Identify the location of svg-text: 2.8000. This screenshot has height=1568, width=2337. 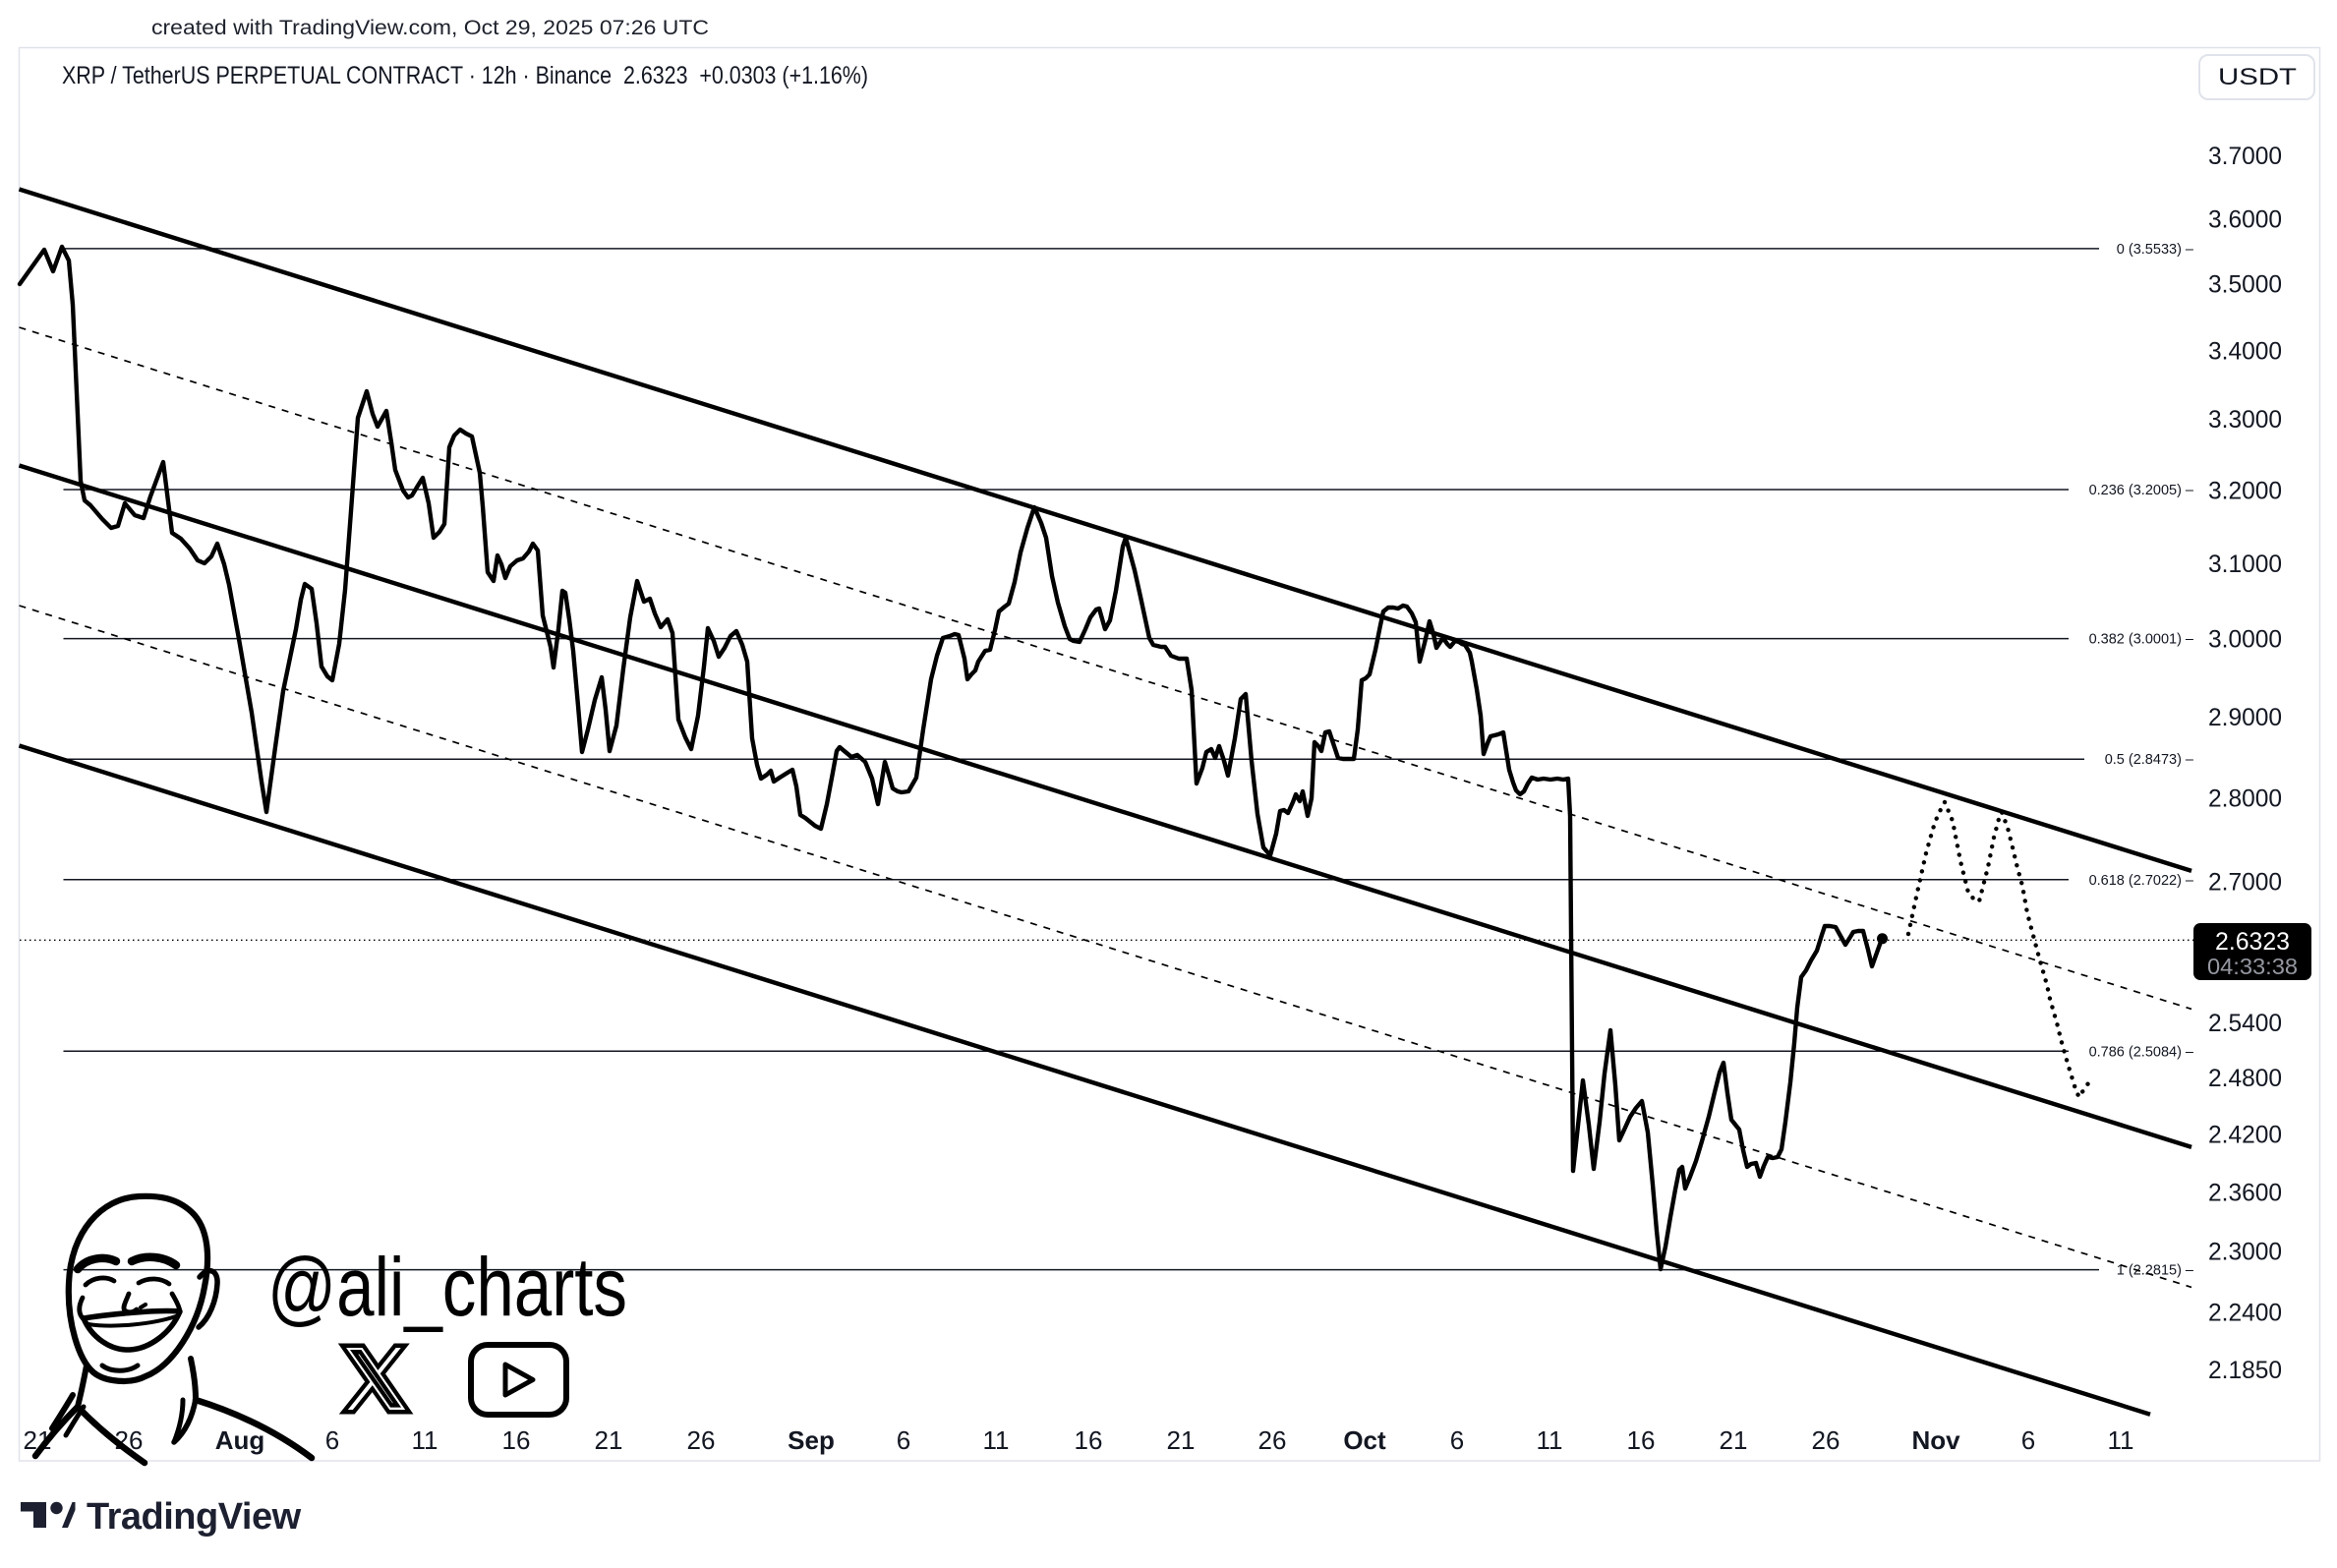
(2245, 799).